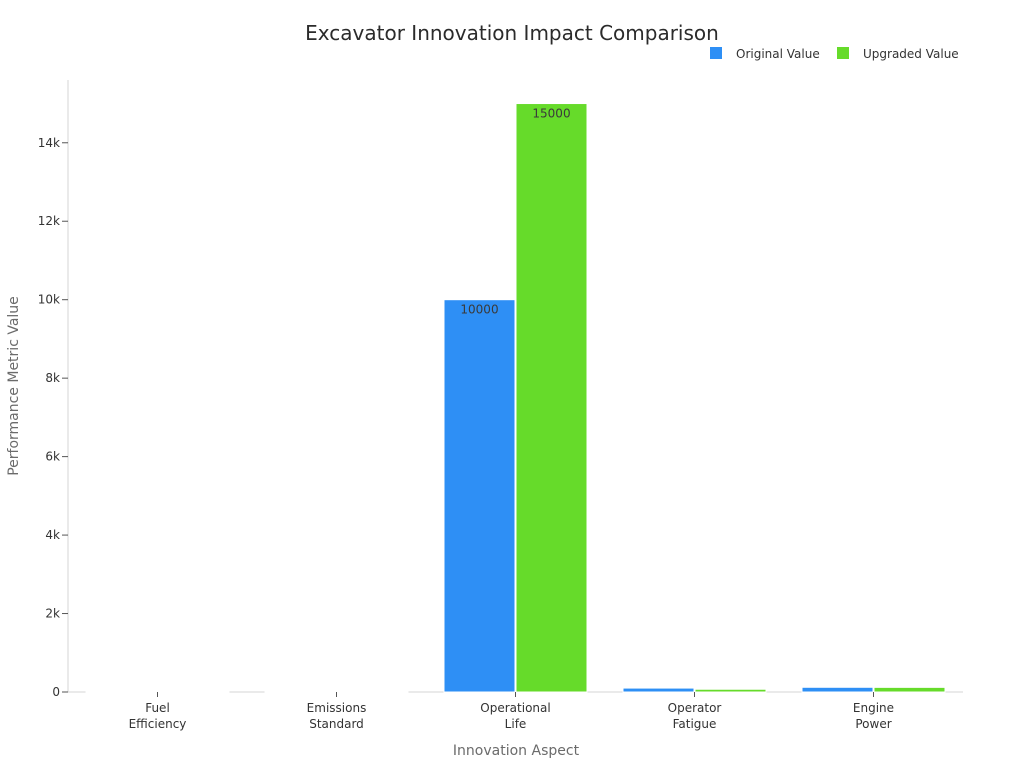 The width and height of the screenshot is (1024, 772). Describe the element at coordinates (516, 751) in the screenshot. I see `x-axis-label: Innovation Aspect` at that location.